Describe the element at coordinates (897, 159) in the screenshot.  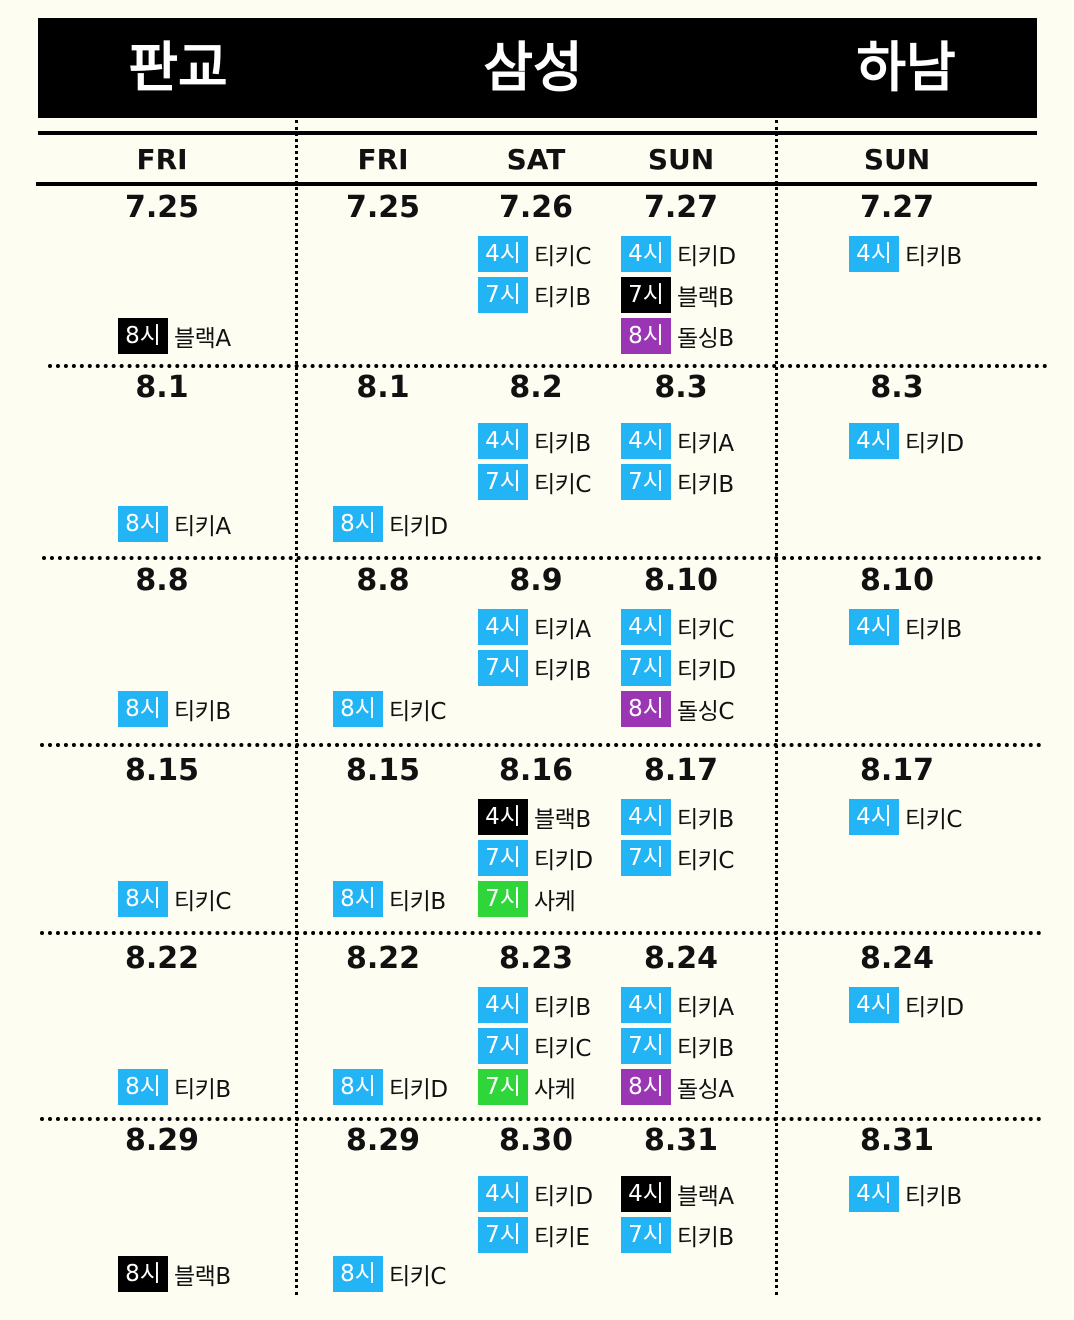
I see `day-header-hanam-sun: SUN` at that location.